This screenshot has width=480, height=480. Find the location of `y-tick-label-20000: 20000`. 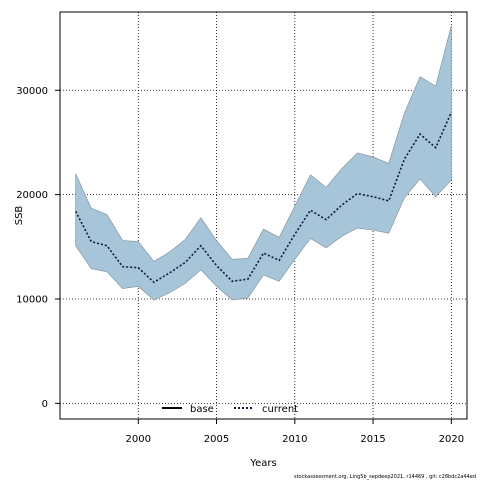

y-tick-label-20000: 20000 is located at coordinates (32, 195).